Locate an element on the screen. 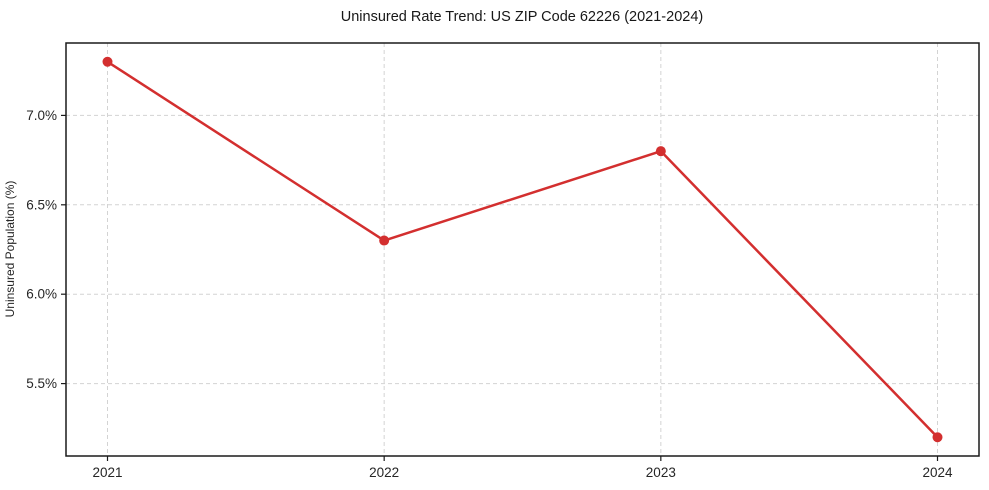 The width and height of the screenshot is (989, 490). y-tick-label: 5.5% is located at coordinates (41, 383).